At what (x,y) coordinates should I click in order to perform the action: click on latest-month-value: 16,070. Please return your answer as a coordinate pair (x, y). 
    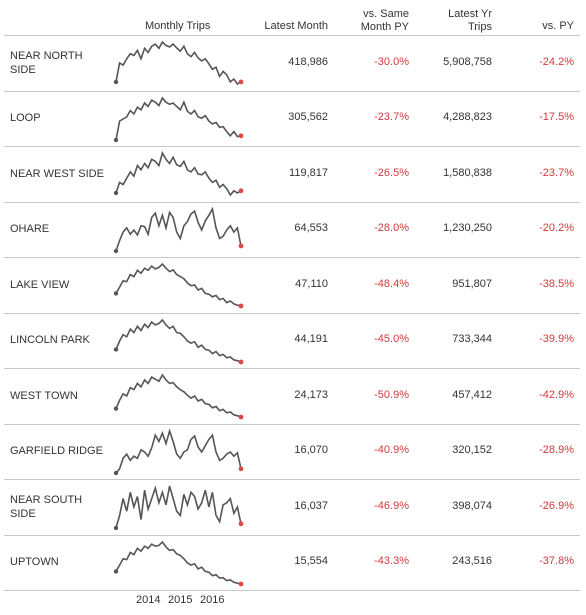
    Looking at the image, I should click on (311, 450).